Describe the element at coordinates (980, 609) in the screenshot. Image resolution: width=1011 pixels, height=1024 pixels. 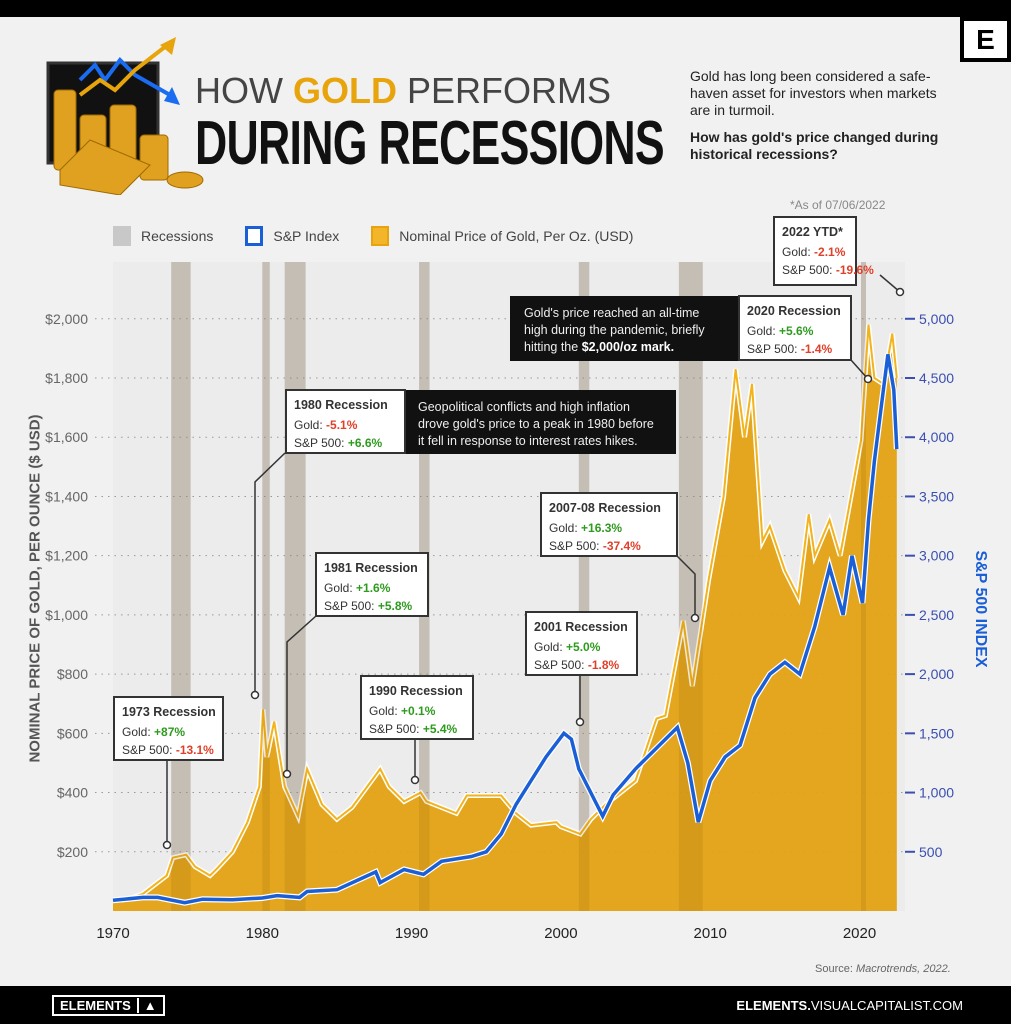
I see `y-axis-right-label: S&P 500 INDEX` at that location.